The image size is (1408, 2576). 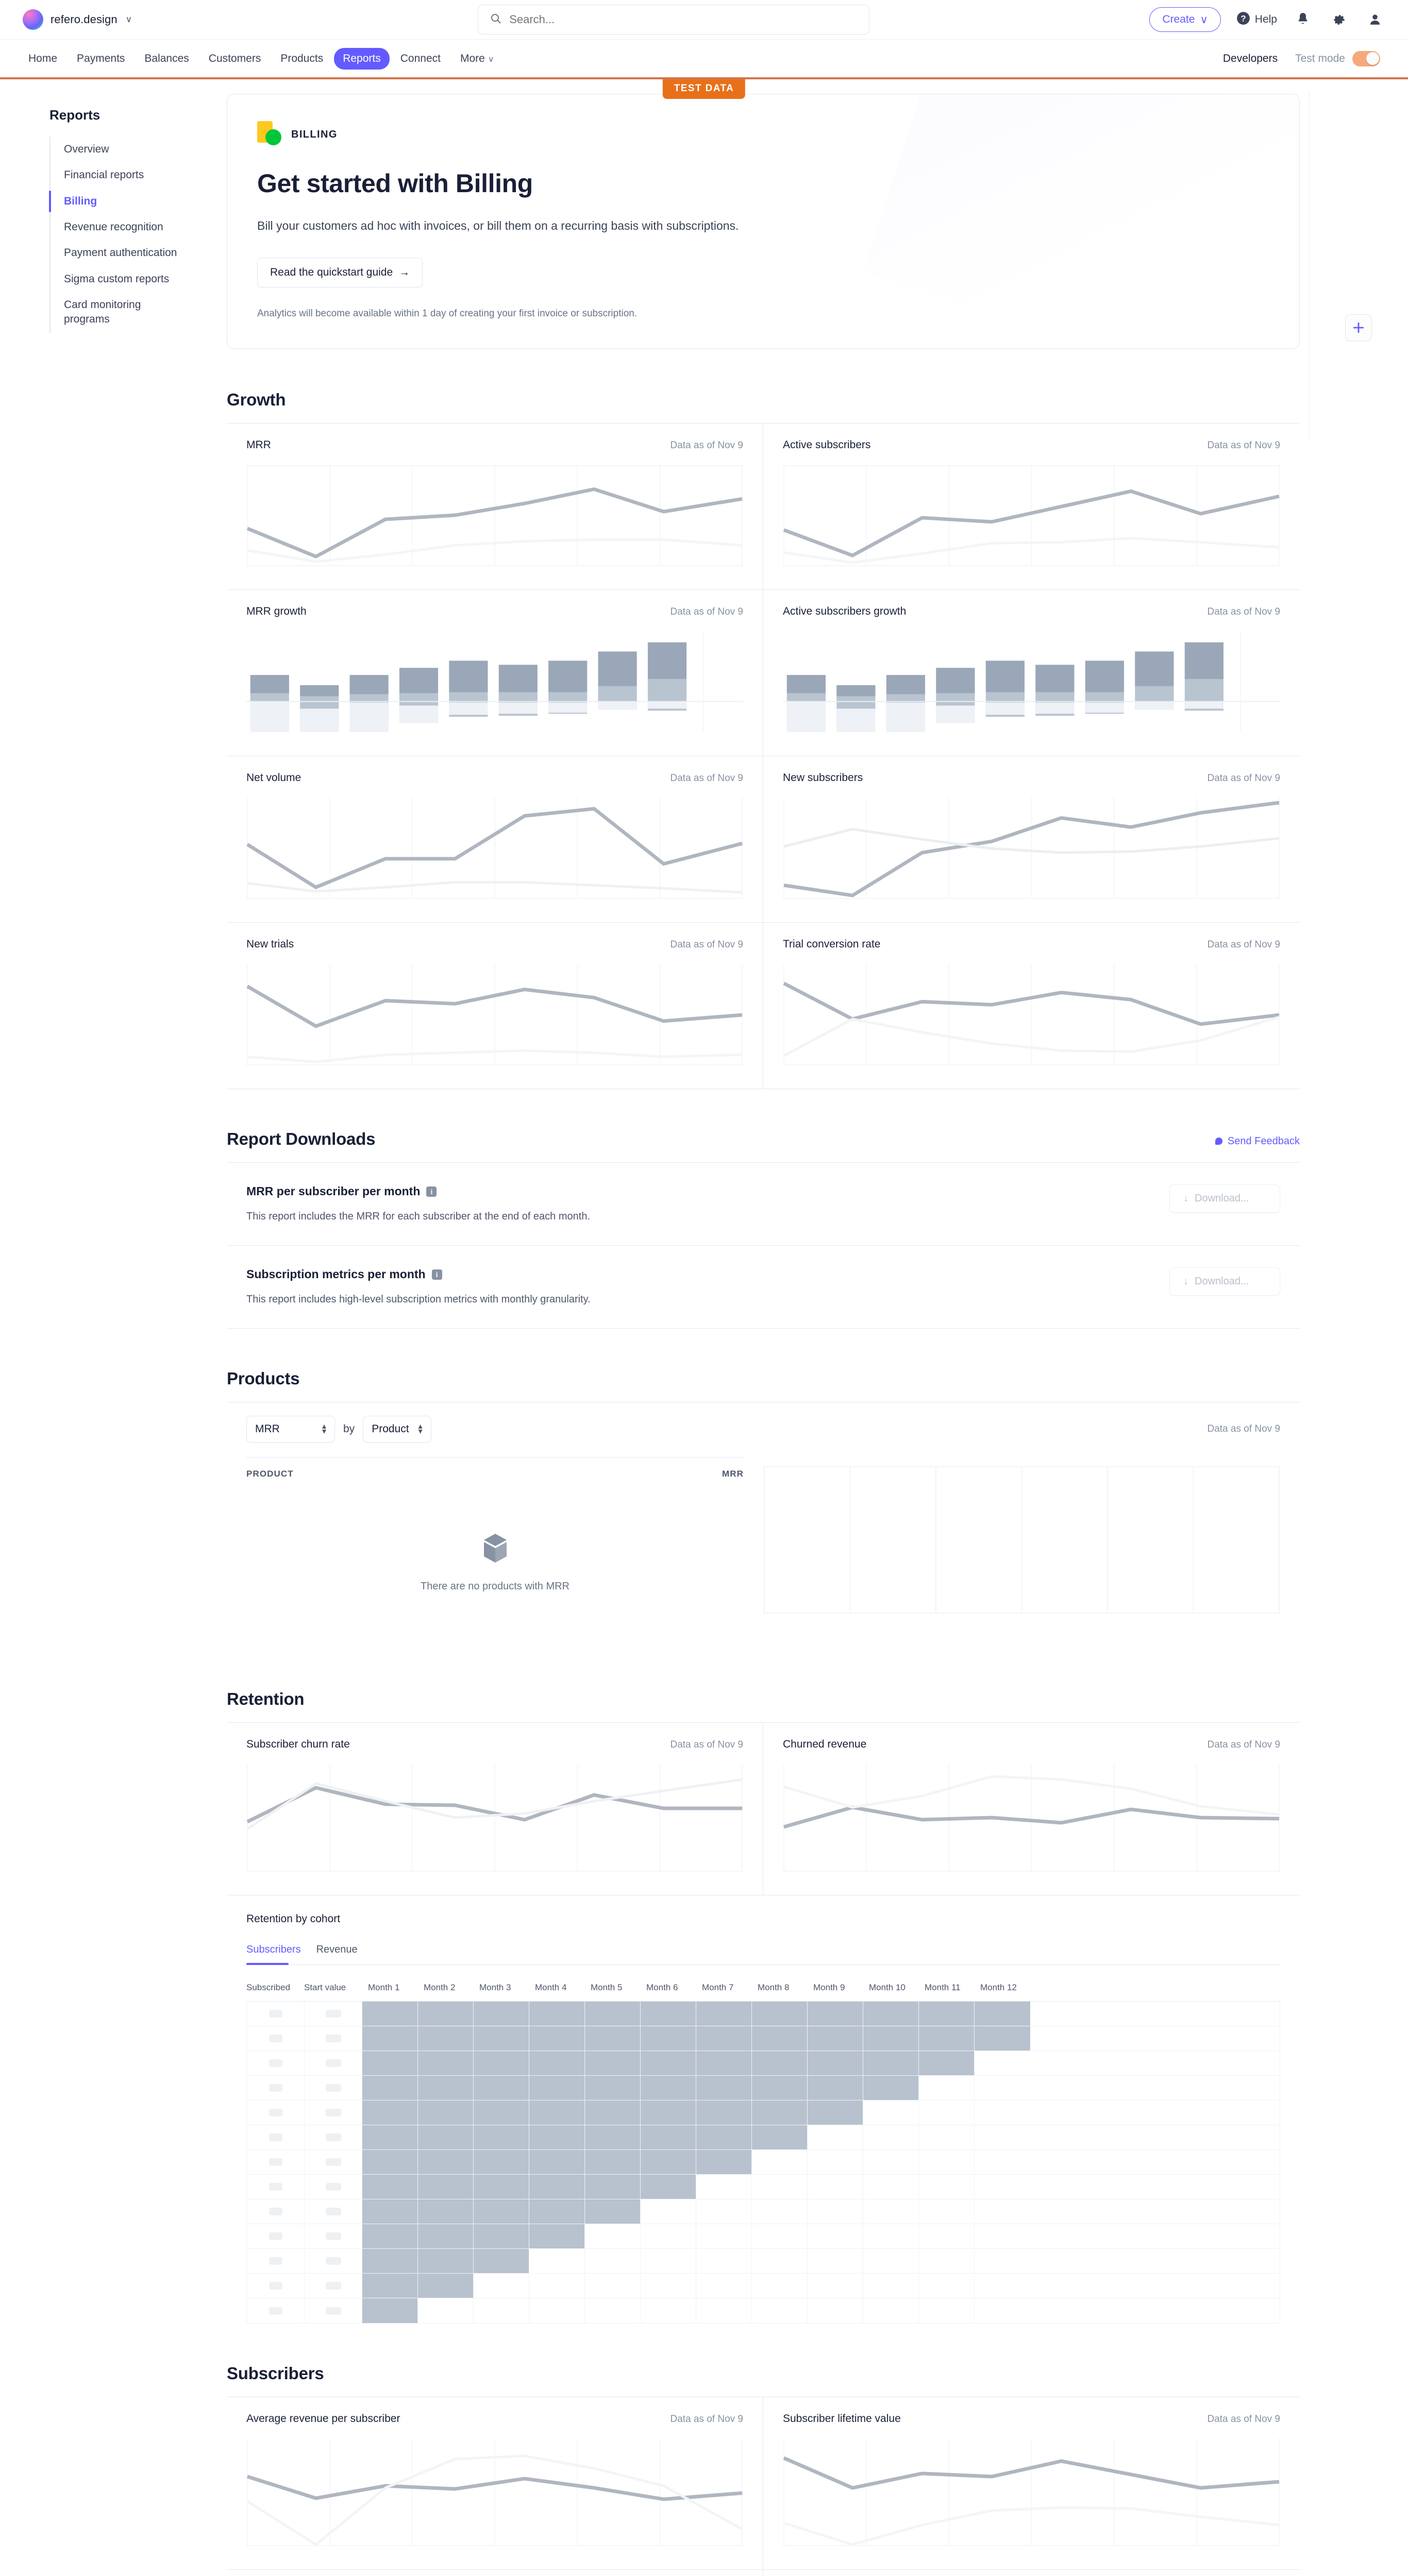 What do you see at coordinates (302, 58) in the screenshot?
I see `nav-item-products: Products` at bounding box center [302, 58].